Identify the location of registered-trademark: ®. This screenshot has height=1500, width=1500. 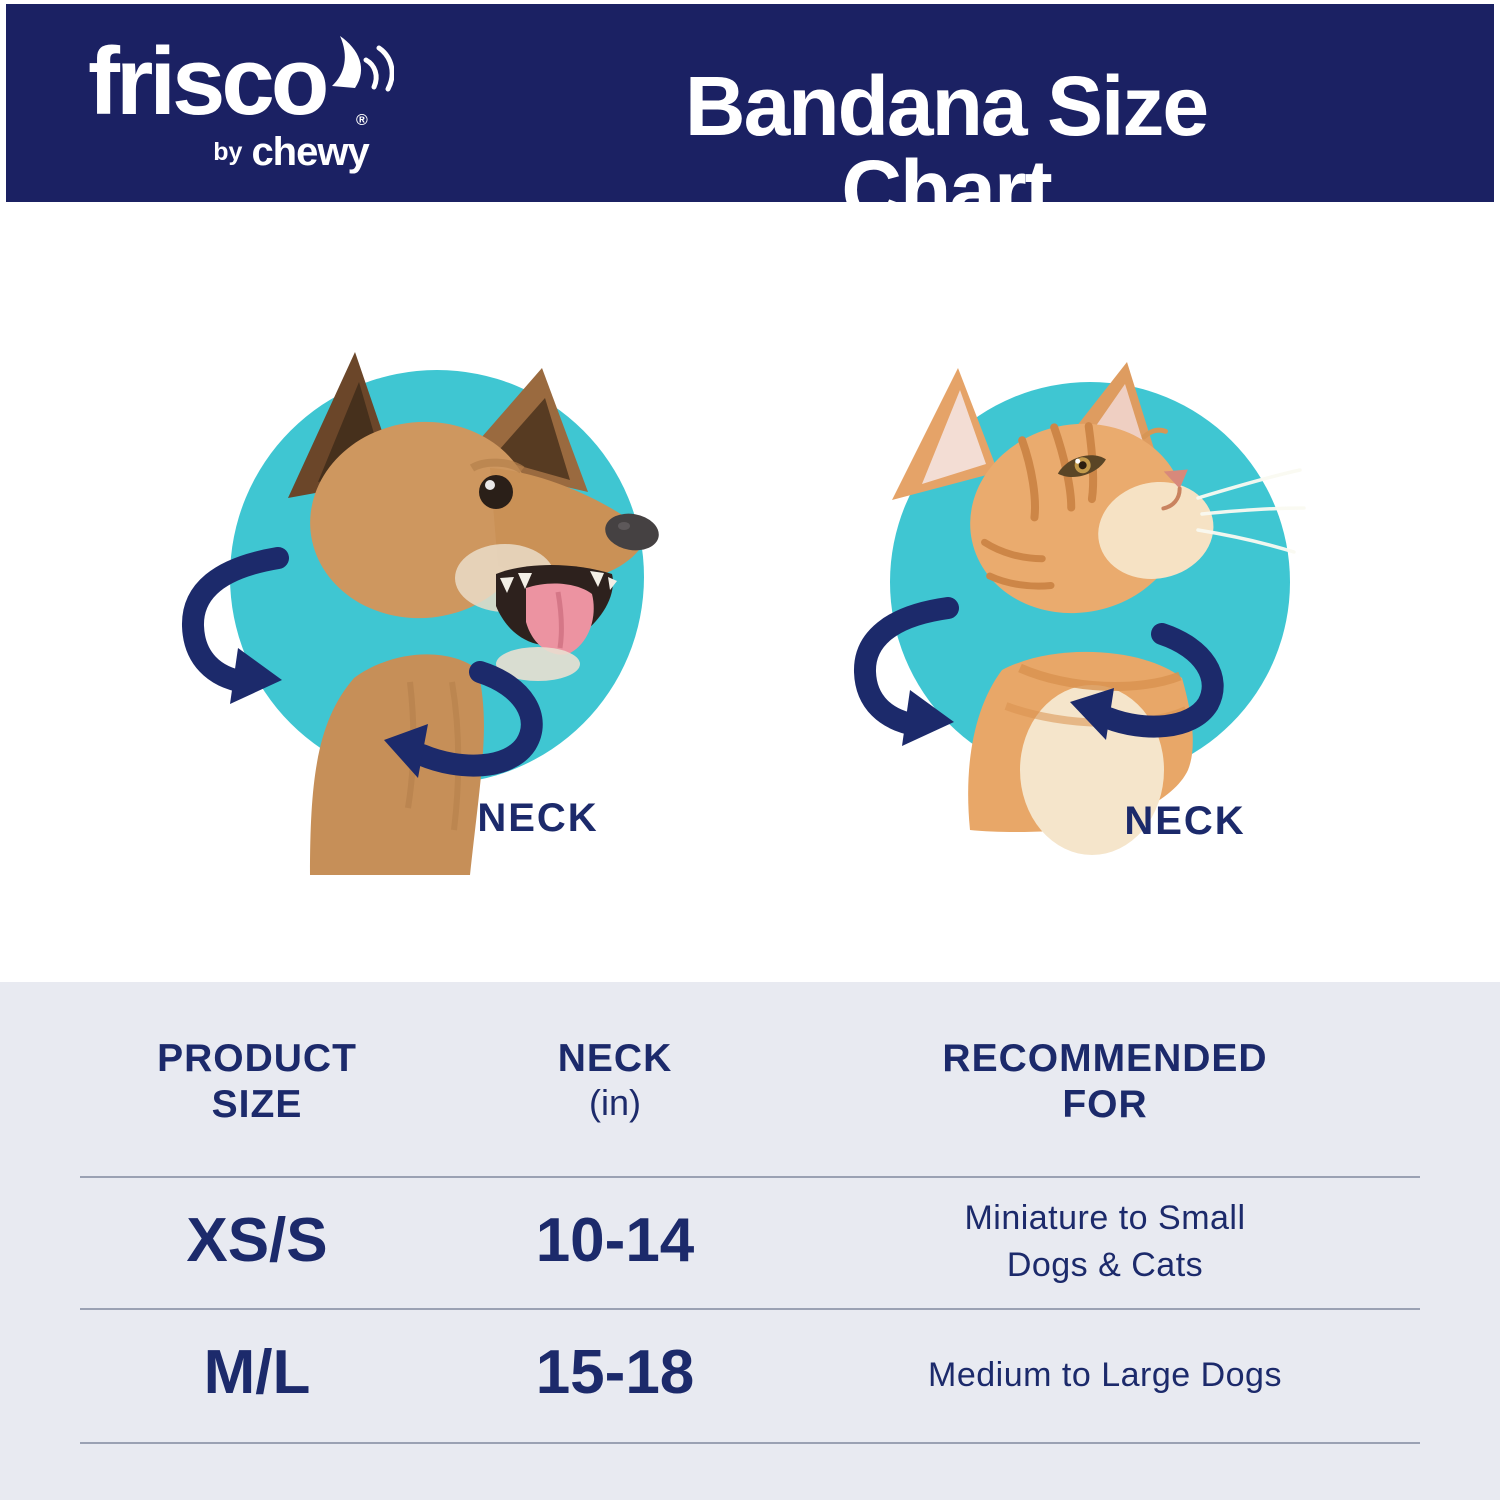
(362, 120).